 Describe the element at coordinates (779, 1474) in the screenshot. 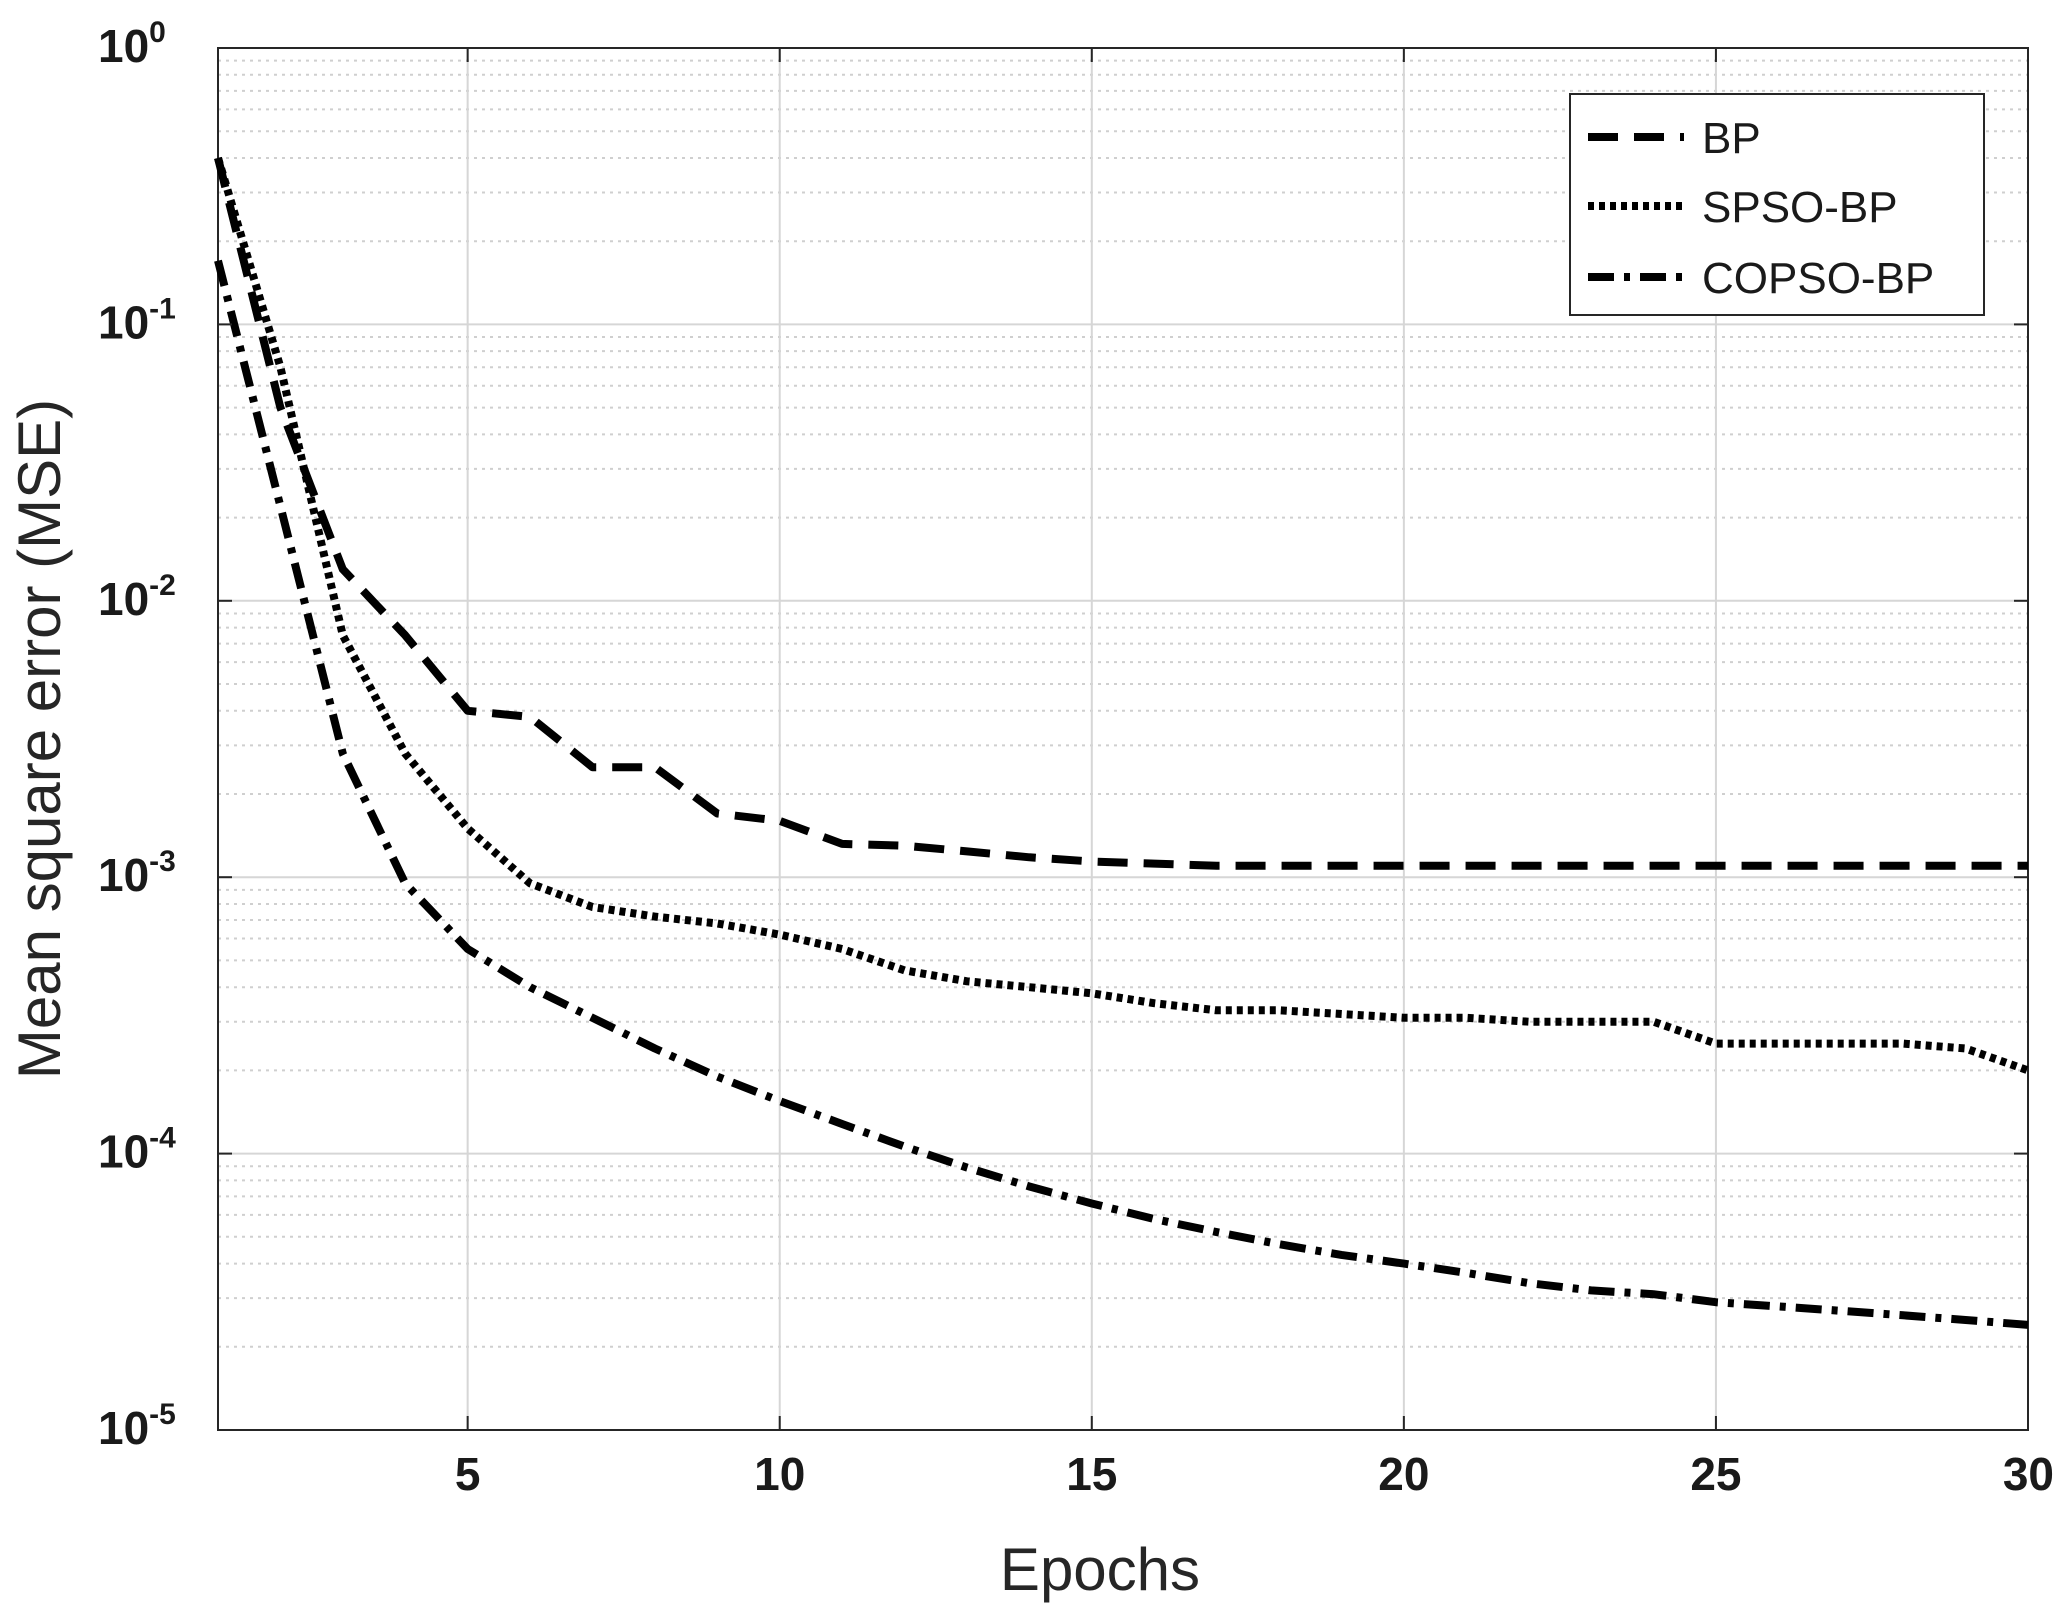

I see `x-tick-label: 10` at that location.